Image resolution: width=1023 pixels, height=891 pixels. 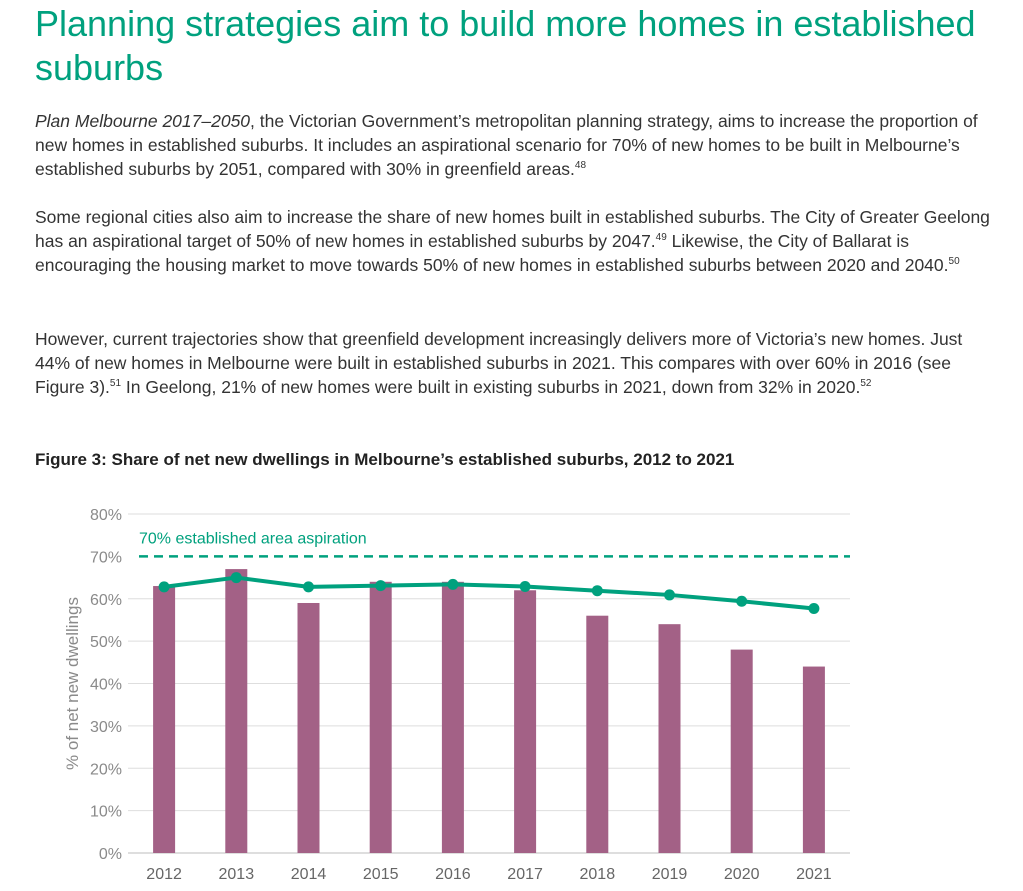 What do you see at coordinates (580, 165) in the screenshot?
I see `footnote-ref: 48` at bounding box center [580, 165].